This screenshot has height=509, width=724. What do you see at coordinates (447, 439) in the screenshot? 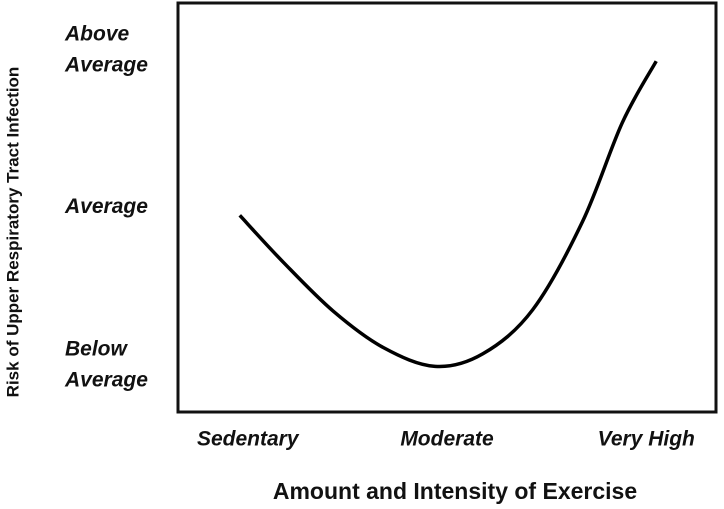
I see `x-tick-label: Moderate` at bounding box center [447, 439].